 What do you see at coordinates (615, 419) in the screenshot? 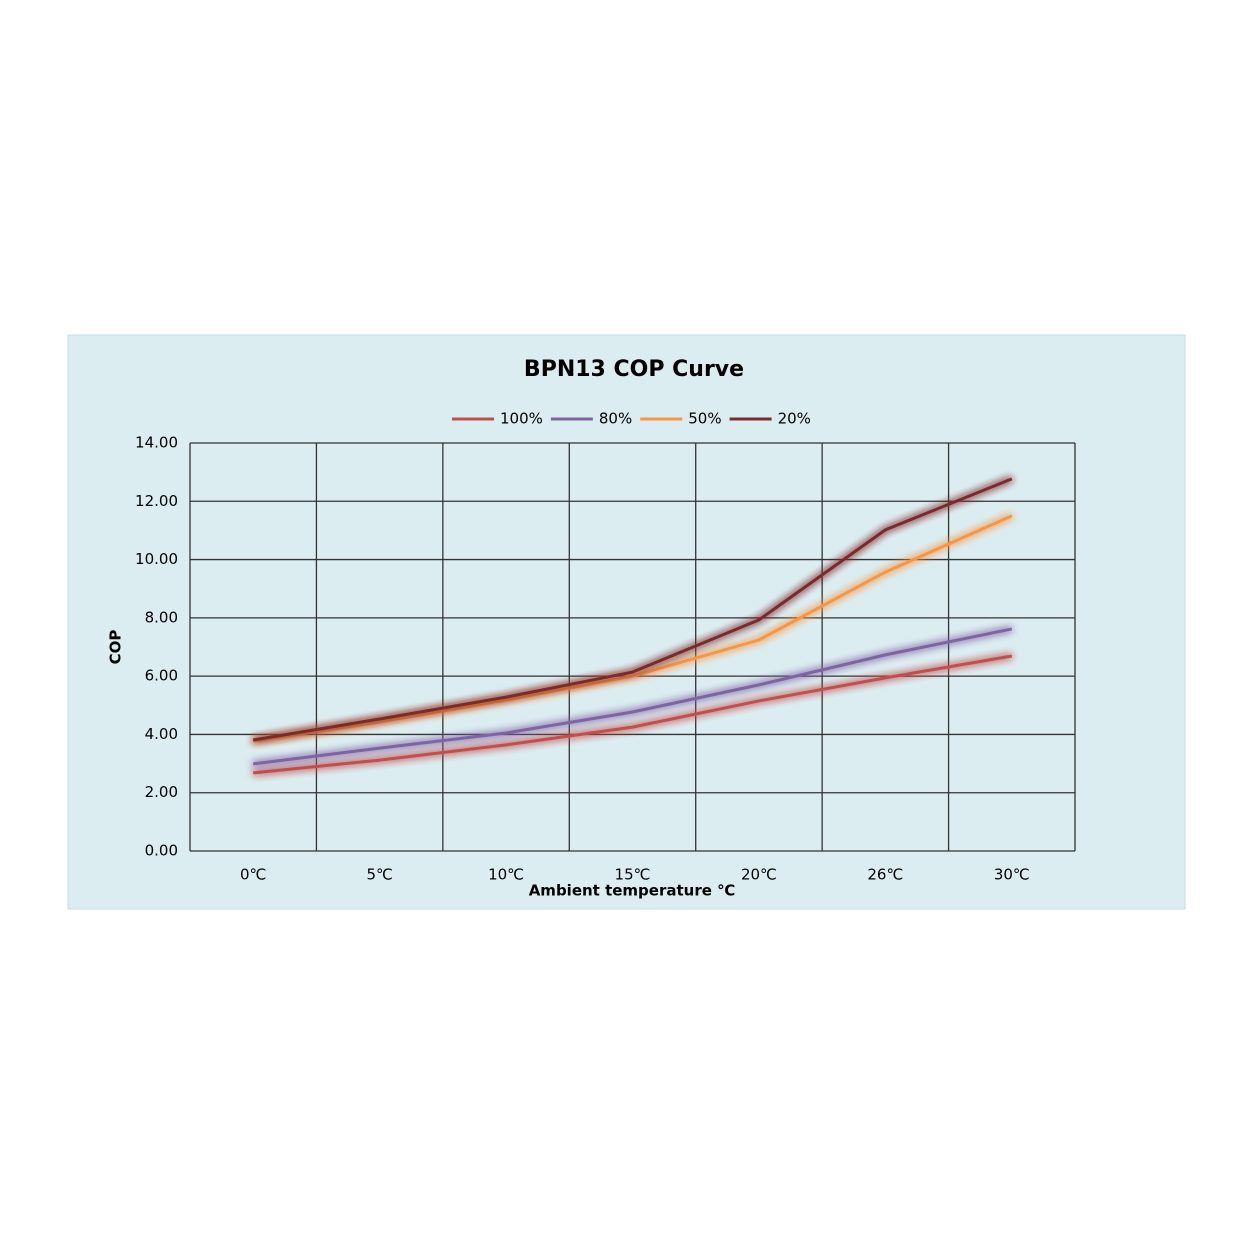
I see `legend-label: 80%` at bounding box center [615, 419].